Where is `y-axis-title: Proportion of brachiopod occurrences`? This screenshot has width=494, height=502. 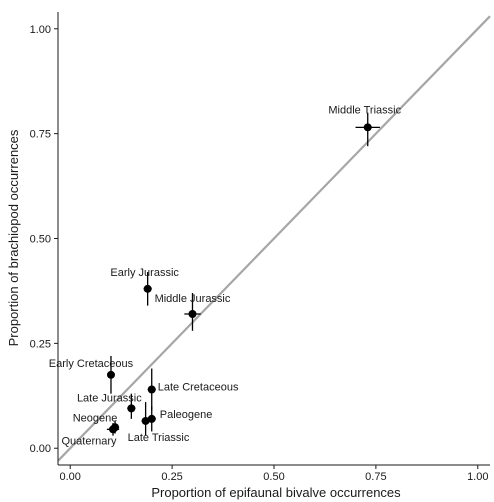 y-axis-title: Proportion of brachiopod occurrences is located at coordinates (13, 237).